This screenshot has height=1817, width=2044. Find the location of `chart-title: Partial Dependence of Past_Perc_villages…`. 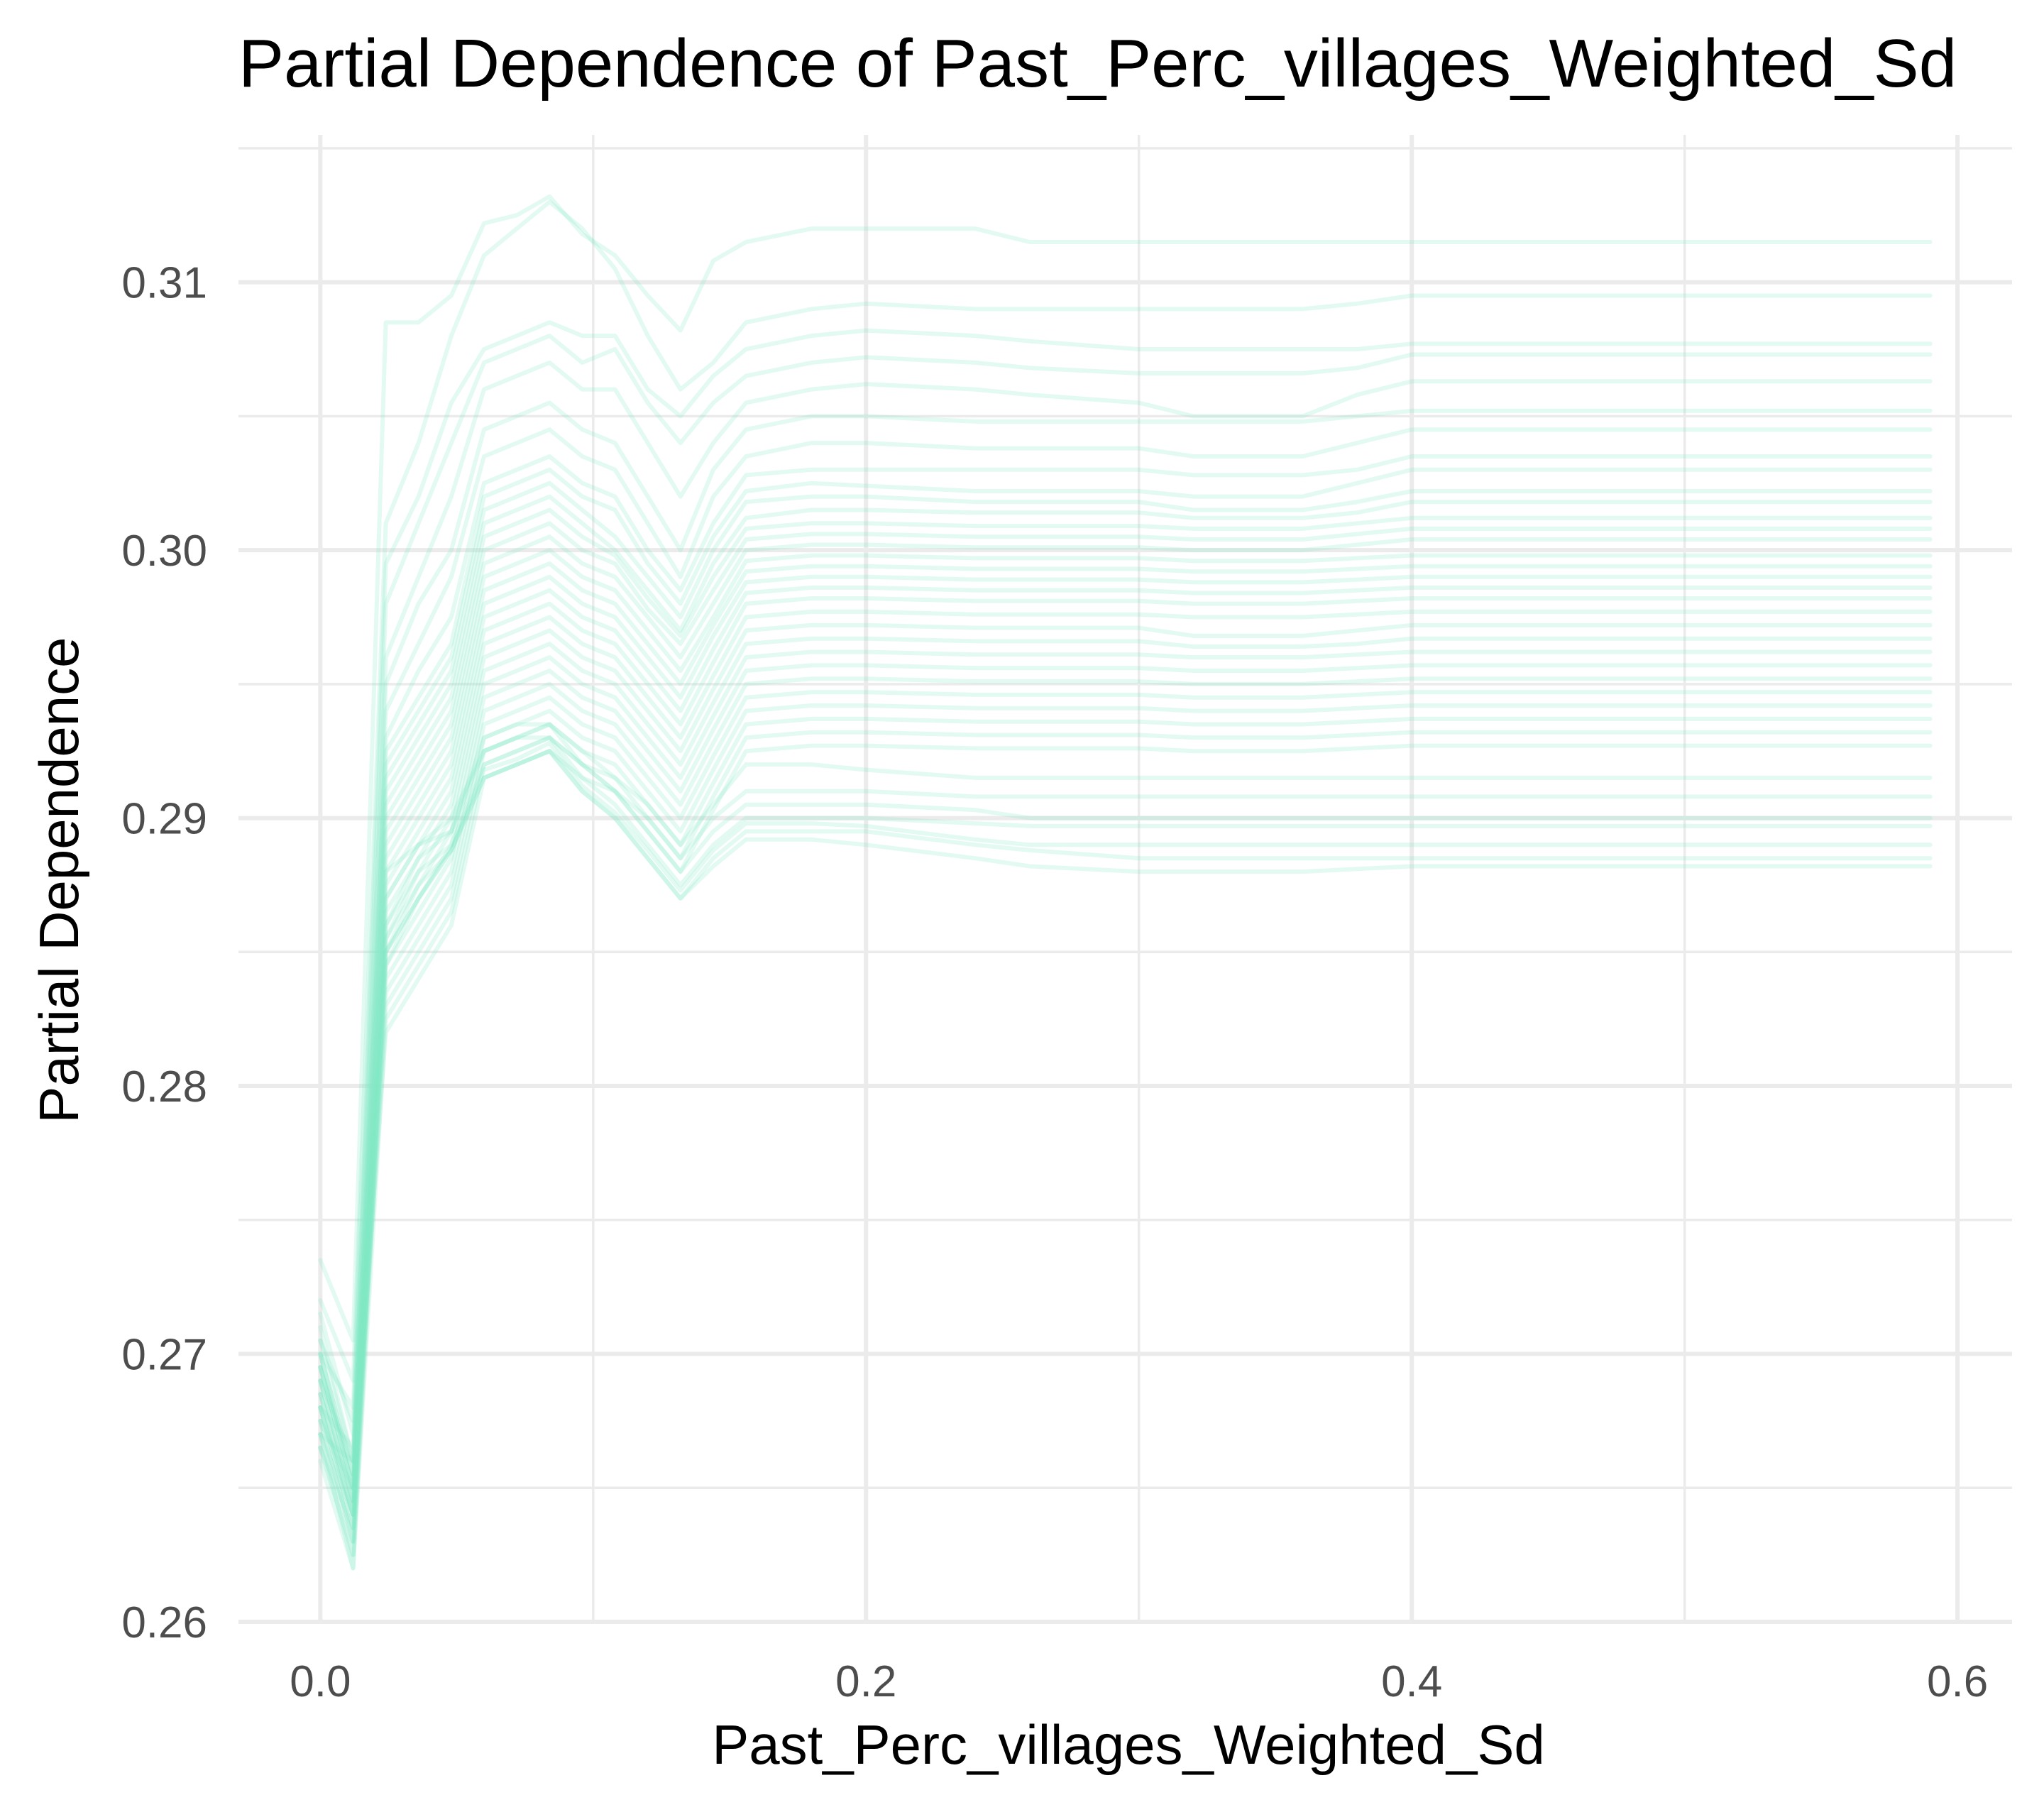

chart-title: Partial Dependence of Past_Perc_villages… is located at coordinates (1097, 63).